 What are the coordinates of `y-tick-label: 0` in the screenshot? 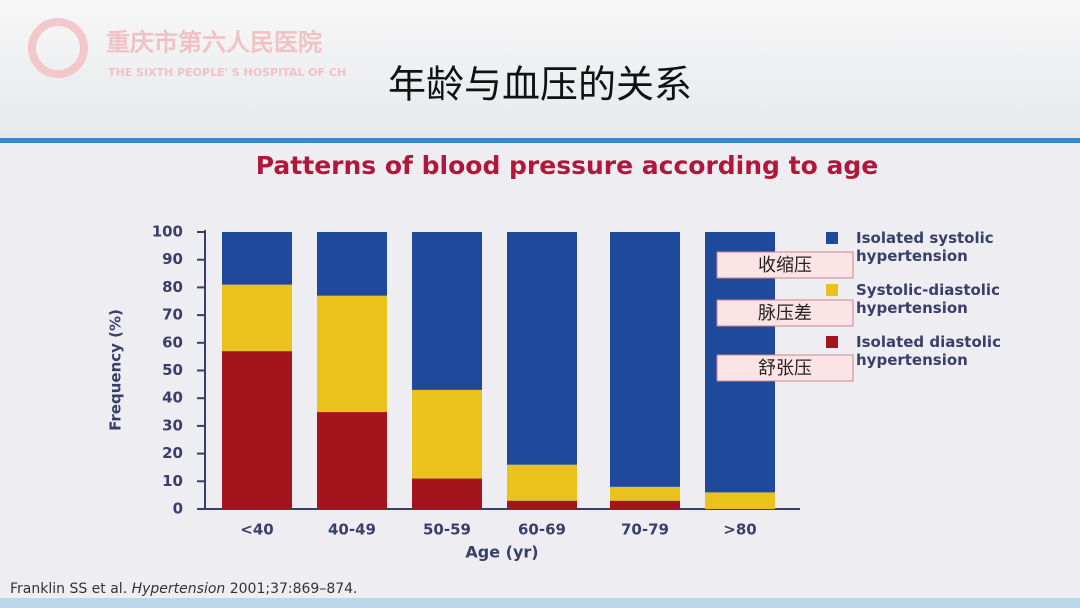 It's located at (178, 509).